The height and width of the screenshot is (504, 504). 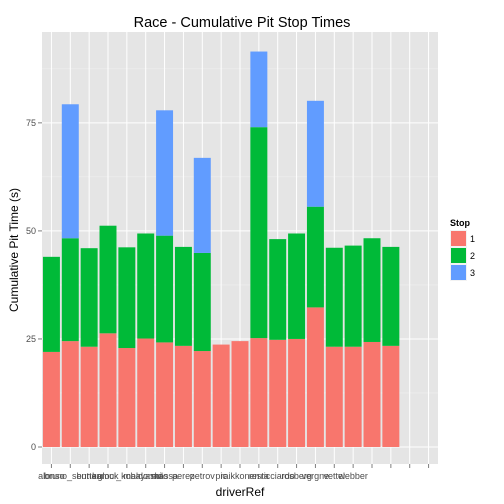 I want to click on x-tick-label: maldonado, so click(x=145, y=476).